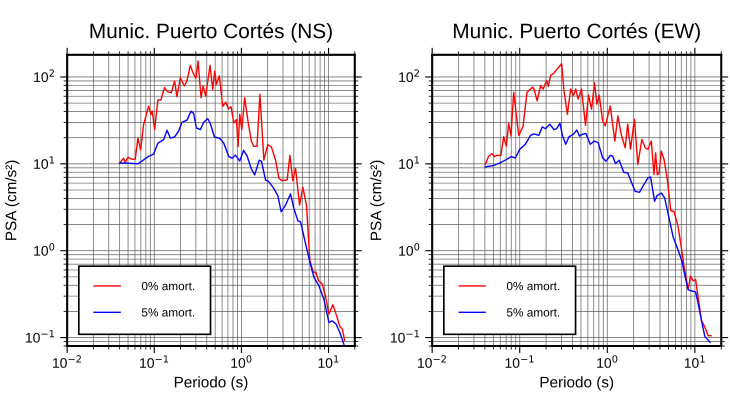  Describe the element at coordinates (211, 32) in the screenshot. I see `chart-title: Munic. Puerto Cortés (NS)` at that location.